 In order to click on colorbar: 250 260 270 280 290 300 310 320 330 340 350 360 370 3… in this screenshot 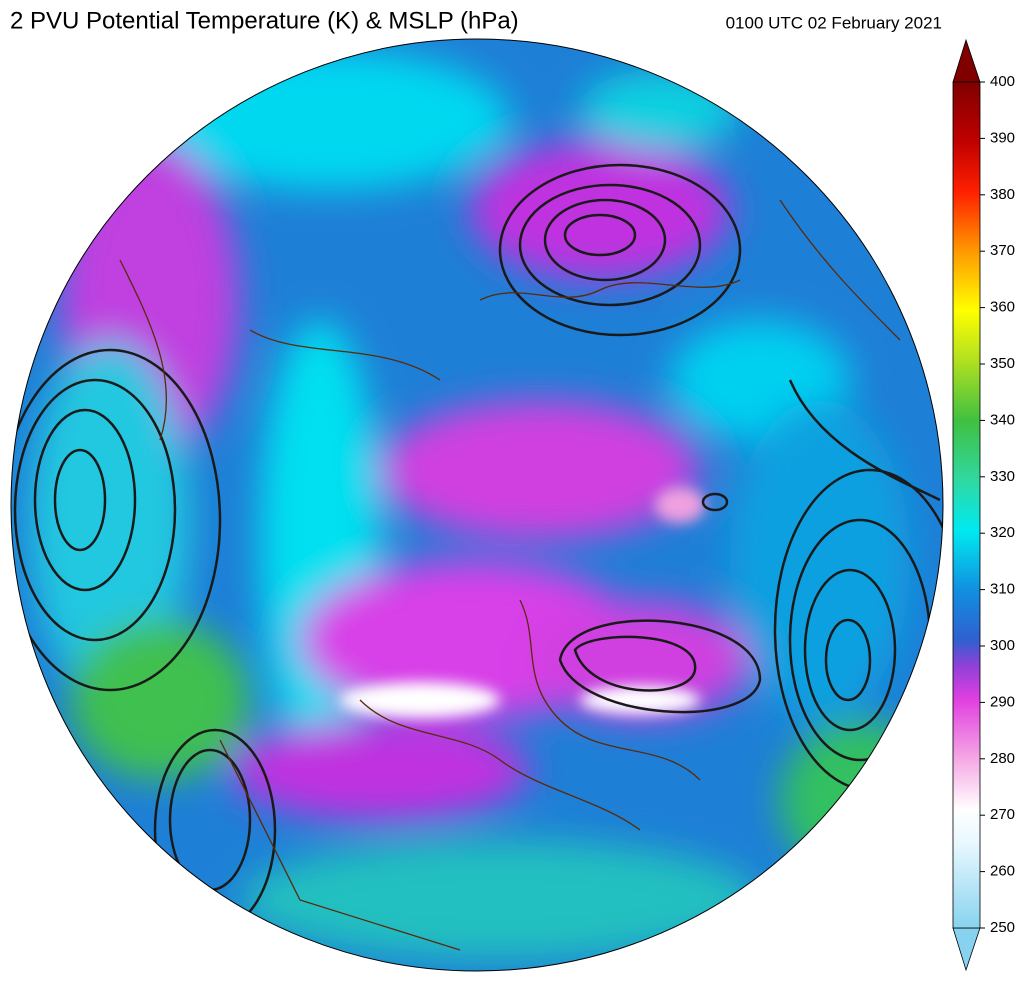, I will do `click(983, 505)`.